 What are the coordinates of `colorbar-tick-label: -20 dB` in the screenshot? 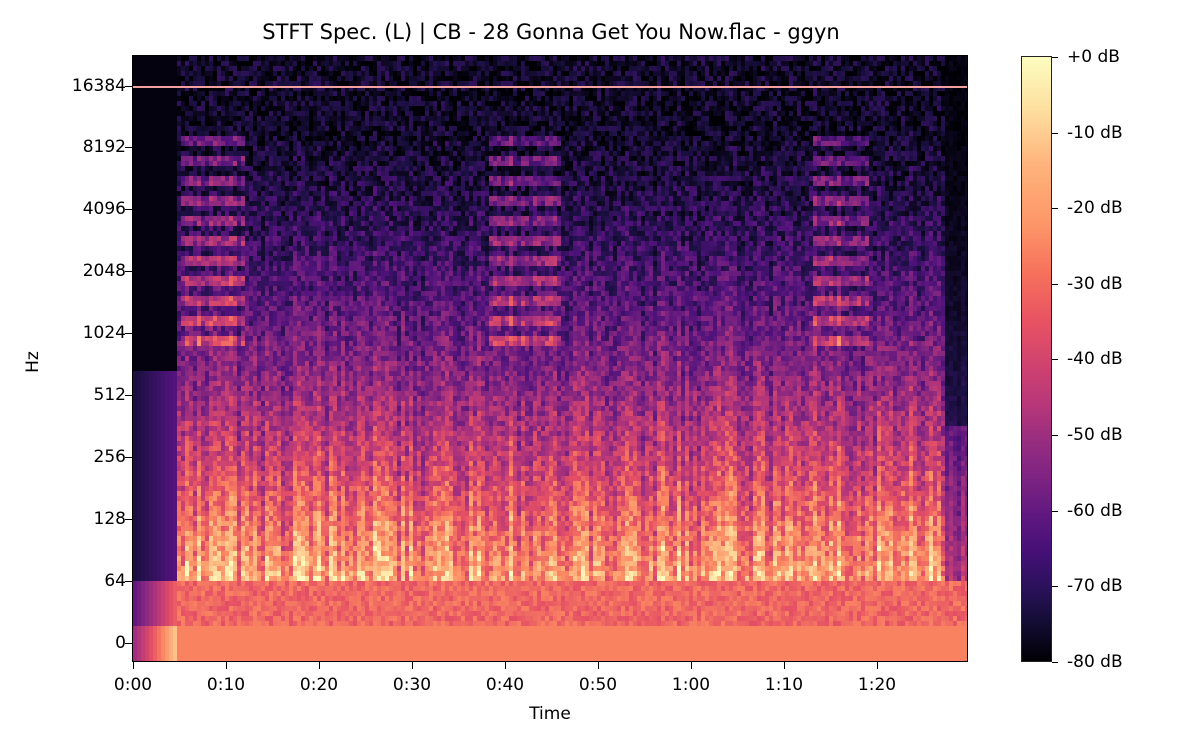 It's located at (1095, 208).